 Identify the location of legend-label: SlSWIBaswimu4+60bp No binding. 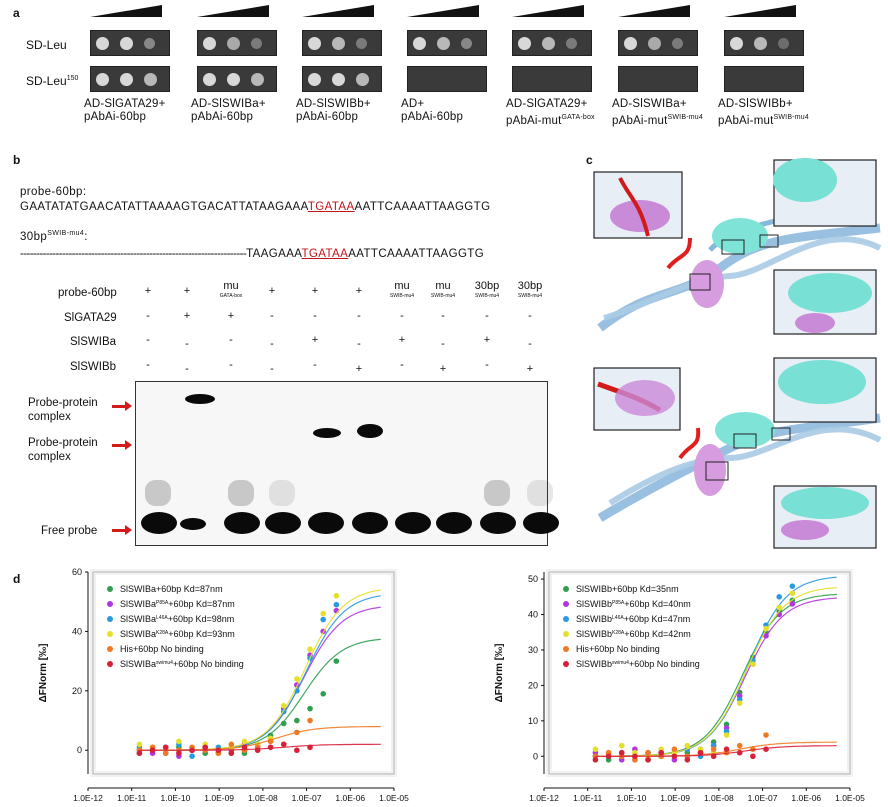
(182, 664).